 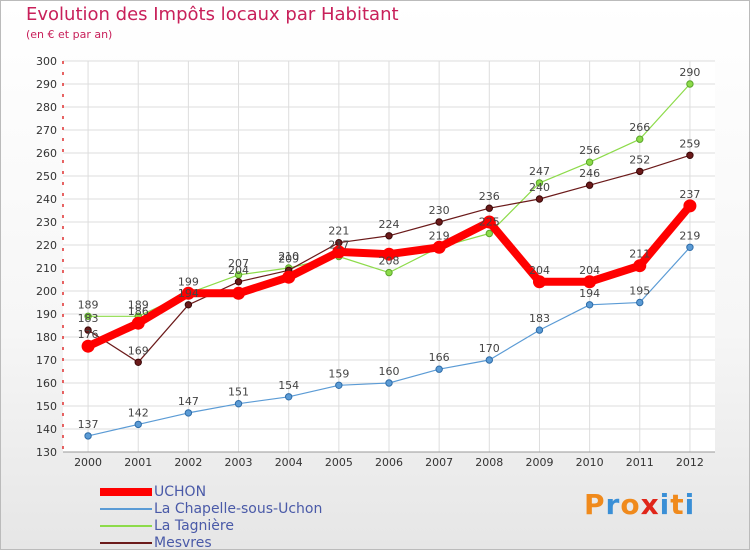 What do you see at coordinates (339, 252) in the screenshot?
I see `point-uchon-2005` at bounding box center [339, 252].